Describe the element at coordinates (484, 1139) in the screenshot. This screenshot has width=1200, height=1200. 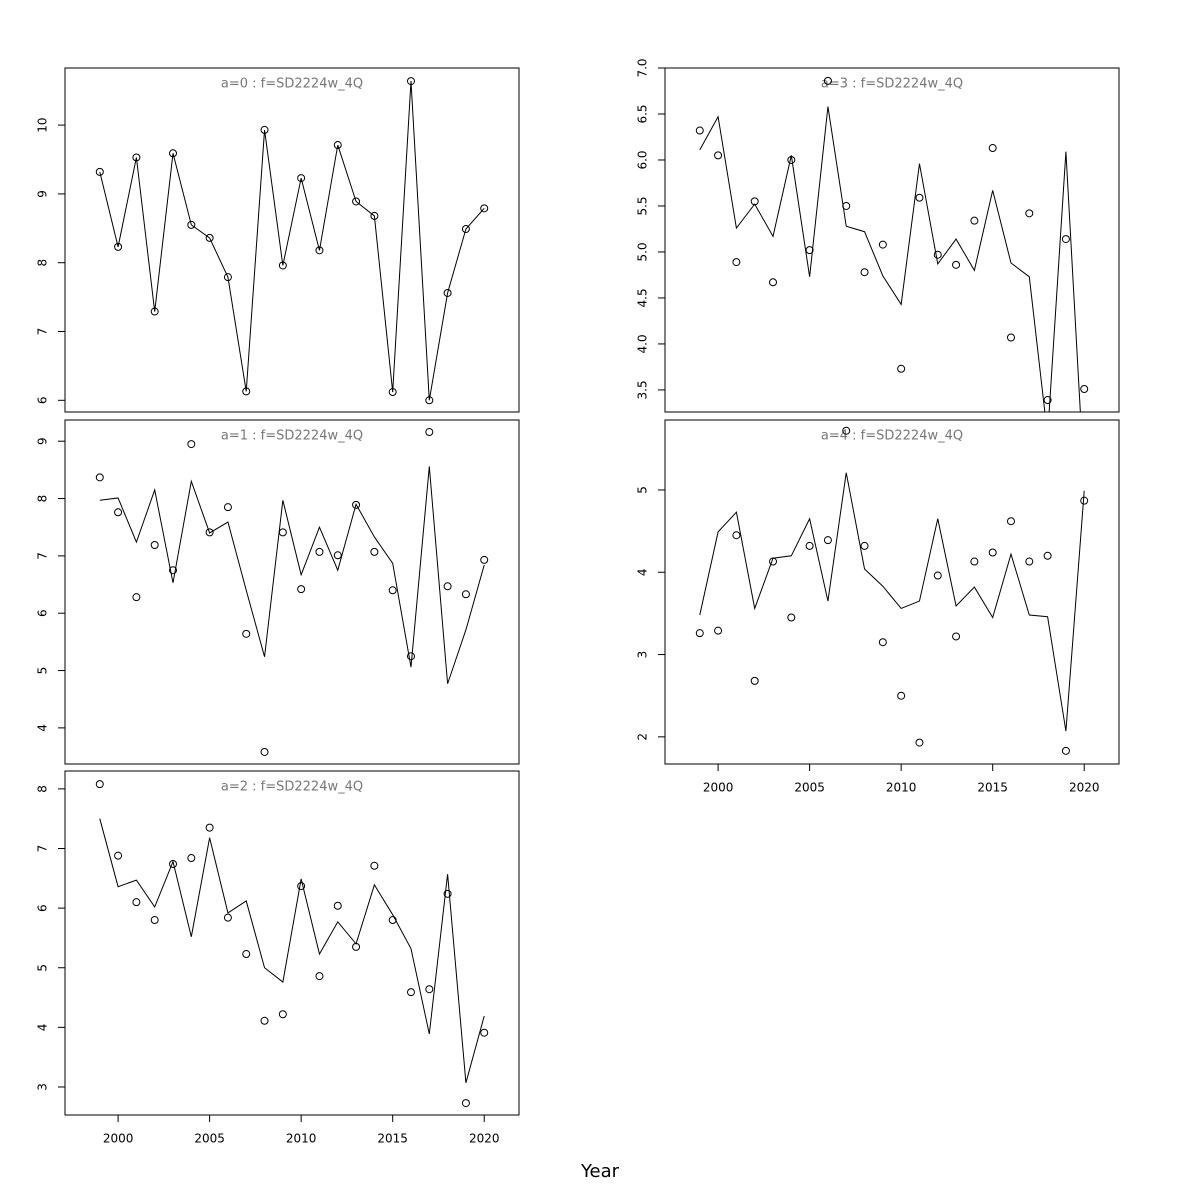
I see `x-tick-label: 2020` at that location.